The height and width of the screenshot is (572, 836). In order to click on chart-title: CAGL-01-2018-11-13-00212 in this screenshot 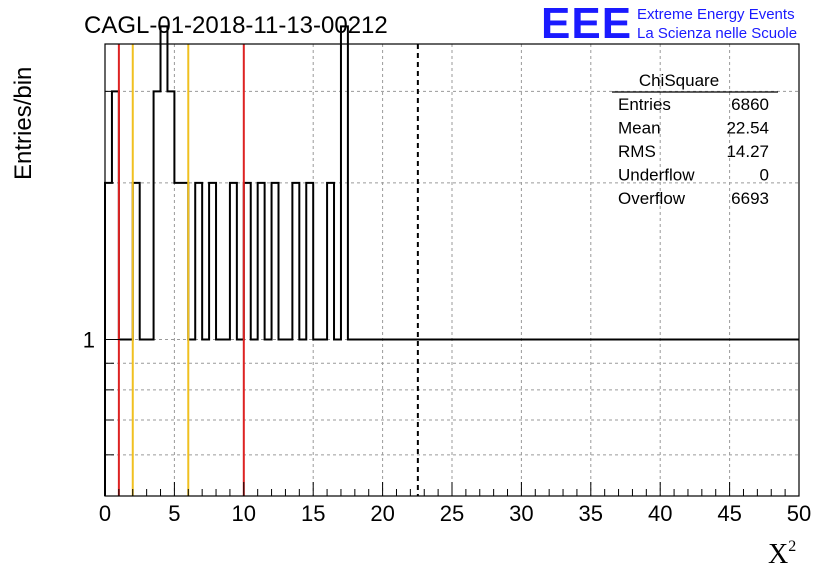, I will do `click(236, 25)`.